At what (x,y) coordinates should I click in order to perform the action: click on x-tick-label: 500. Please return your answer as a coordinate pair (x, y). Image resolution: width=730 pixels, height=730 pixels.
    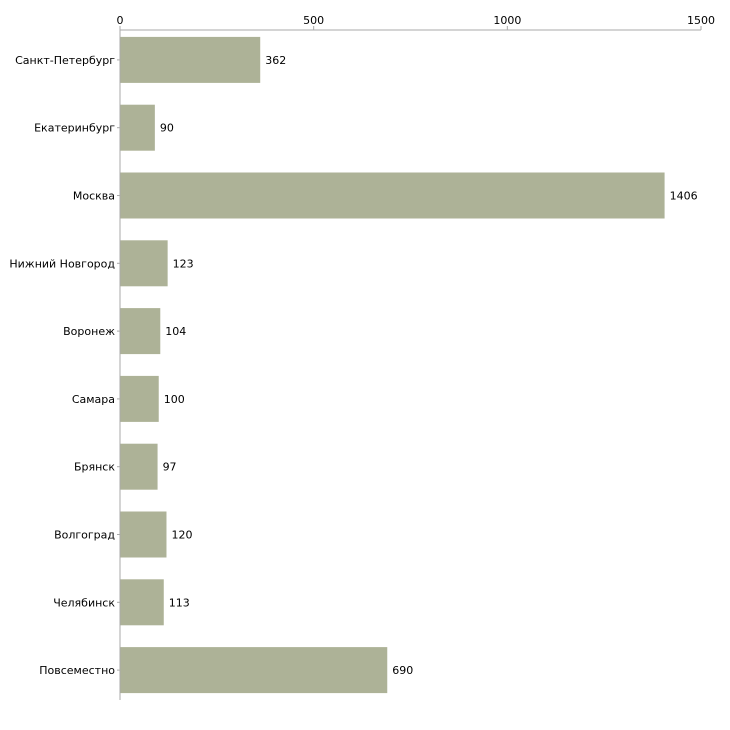
    Looking at the image, I should click on (313, 20).